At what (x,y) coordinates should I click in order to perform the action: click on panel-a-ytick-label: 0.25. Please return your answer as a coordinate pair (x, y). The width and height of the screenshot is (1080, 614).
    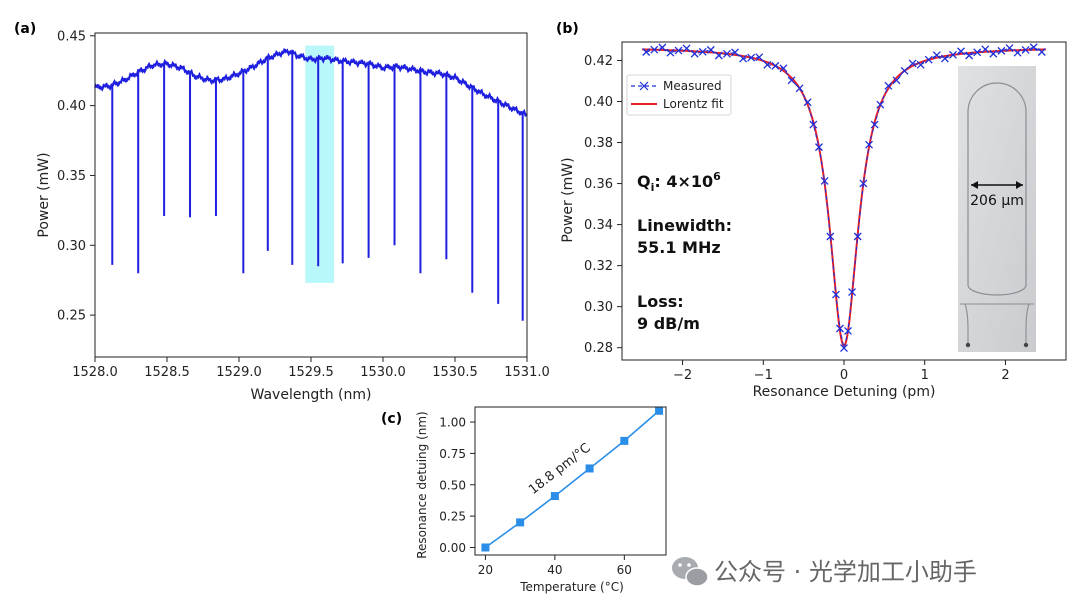
    Looking at the image, I should click on (71, 316).